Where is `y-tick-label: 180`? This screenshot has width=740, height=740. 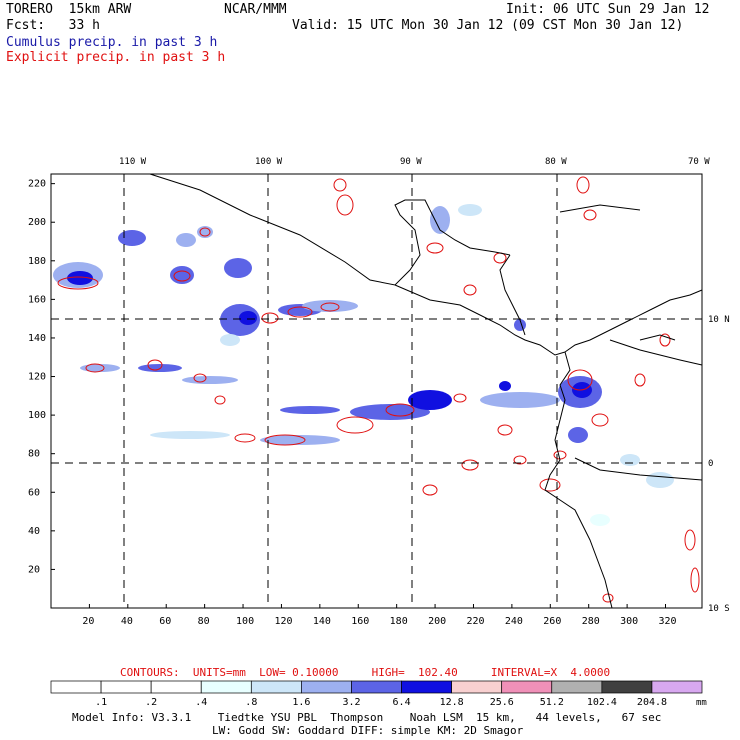
y-tick-label: 180 is located at coordinates (37, 261).